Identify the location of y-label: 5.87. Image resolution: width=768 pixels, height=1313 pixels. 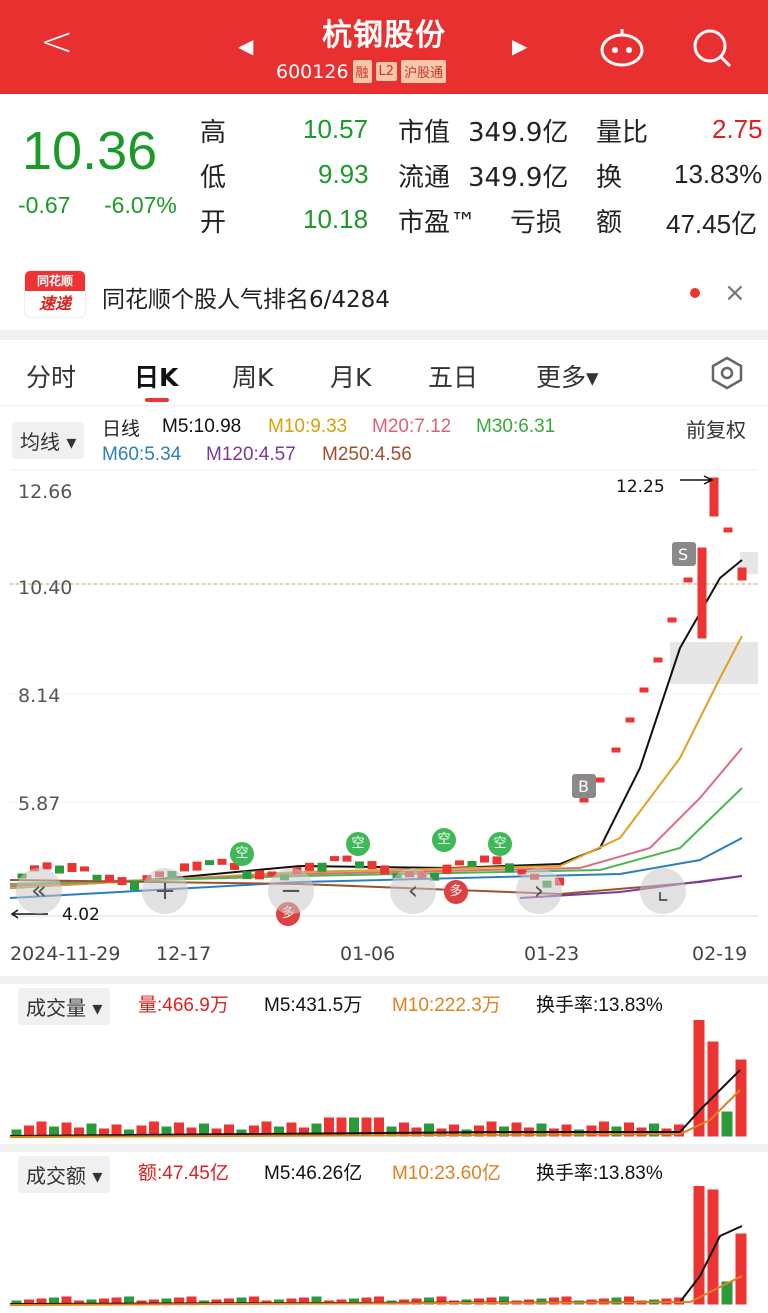
(39, 804).